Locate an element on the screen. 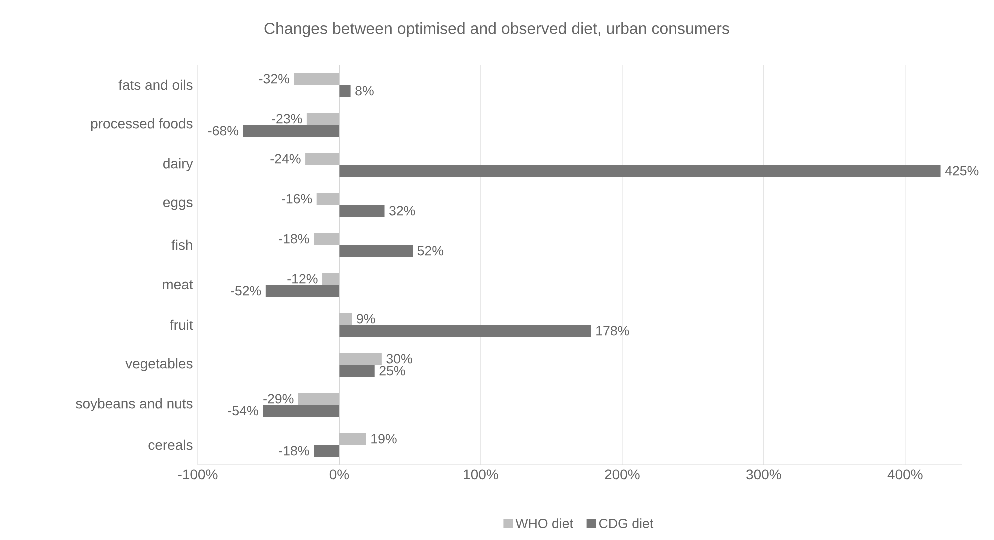  y-tick-label: eggs is located at coordinates (178, 205).